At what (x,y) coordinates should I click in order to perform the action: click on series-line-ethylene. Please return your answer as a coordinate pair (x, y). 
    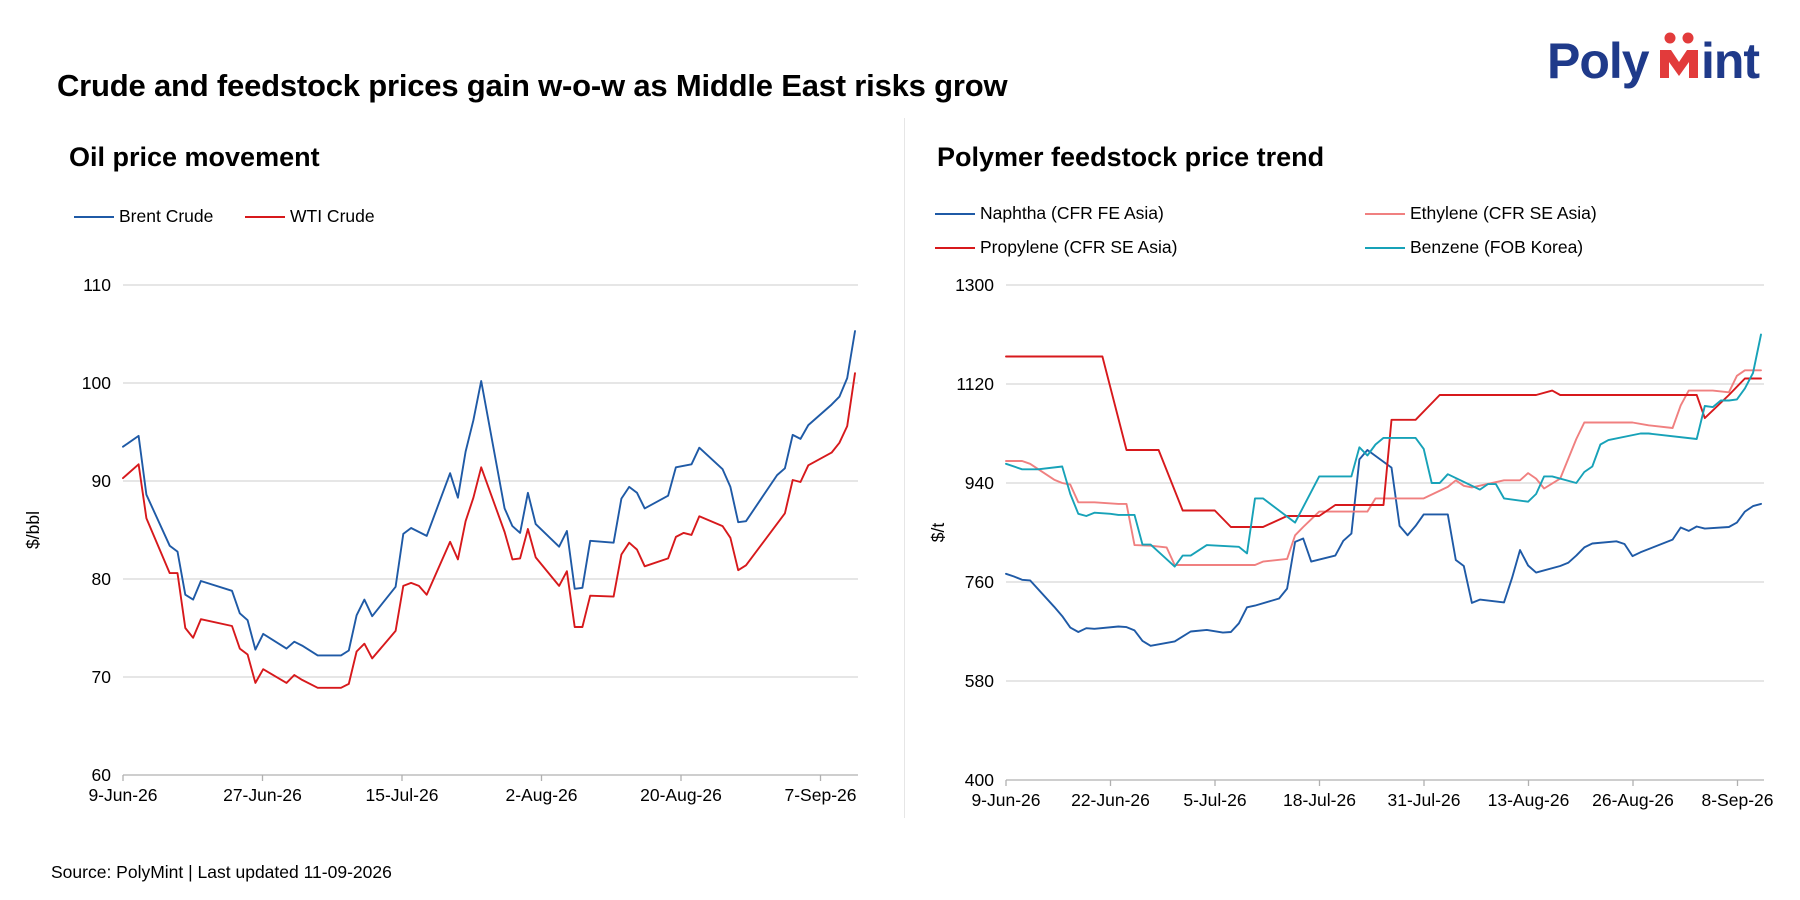
    Looking at the image, I should click on (1383, 467).